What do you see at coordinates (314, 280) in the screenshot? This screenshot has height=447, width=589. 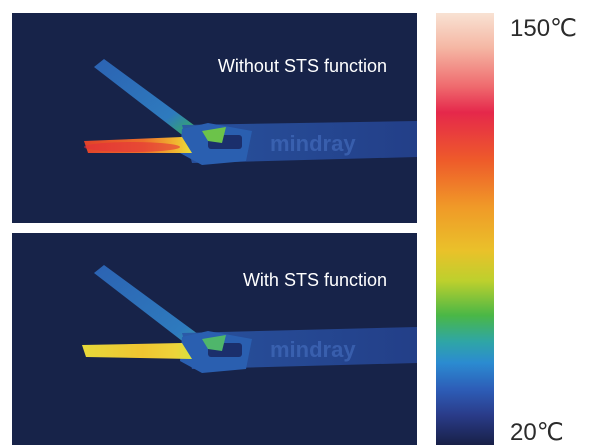 I see `panel-caption: With STS function` at bounding box center [314, 280].